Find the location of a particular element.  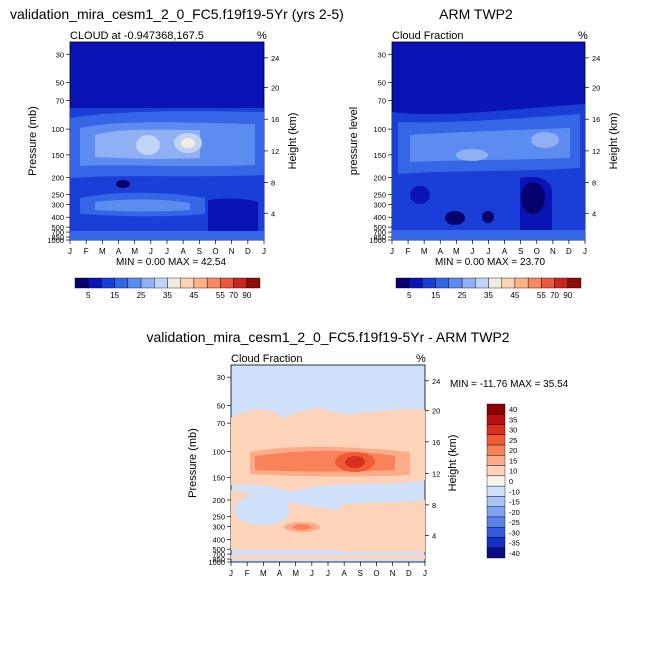

colorbar-label: -15 is located at coordinates (514, 502).